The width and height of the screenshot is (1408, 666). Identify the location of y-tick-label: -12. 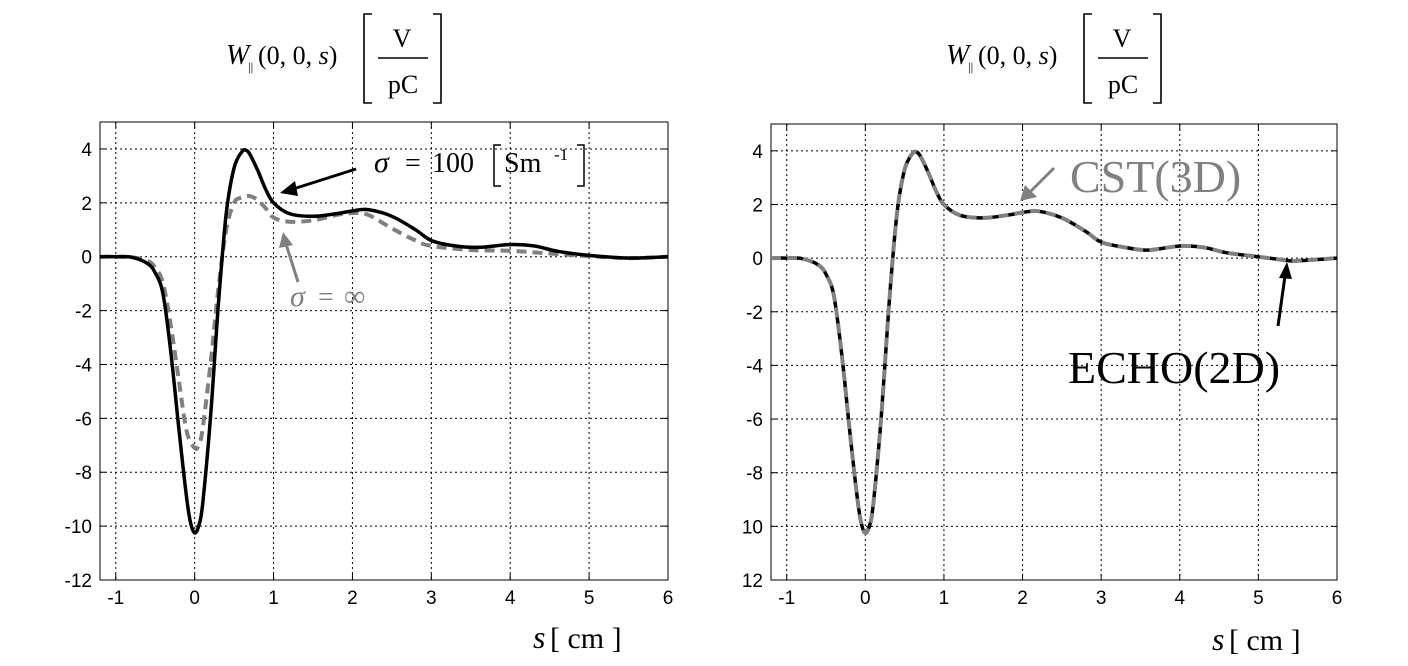
(78, 581).